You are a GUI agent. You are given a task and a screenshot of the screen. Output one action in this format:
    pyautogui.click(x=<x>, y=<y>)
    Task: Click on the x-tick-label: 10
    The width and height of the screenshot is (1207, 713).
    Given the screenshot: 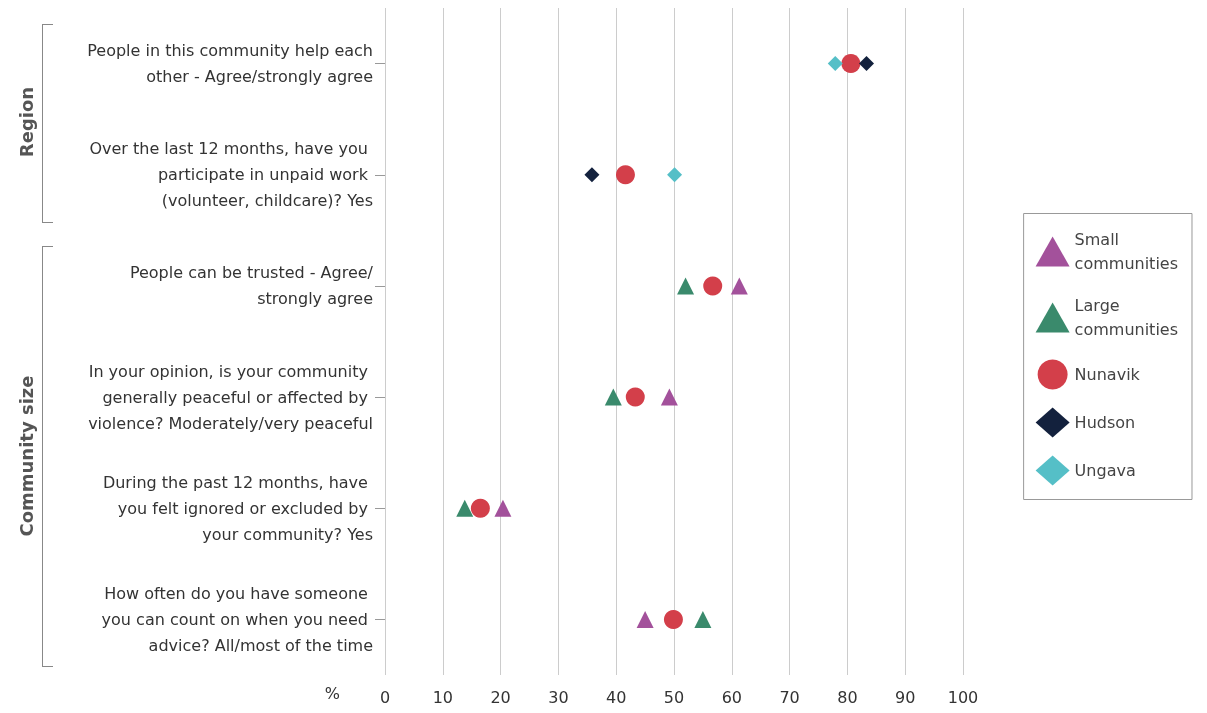 What is the action you would take?
    pyautogui.click(x=442, y=697)
    